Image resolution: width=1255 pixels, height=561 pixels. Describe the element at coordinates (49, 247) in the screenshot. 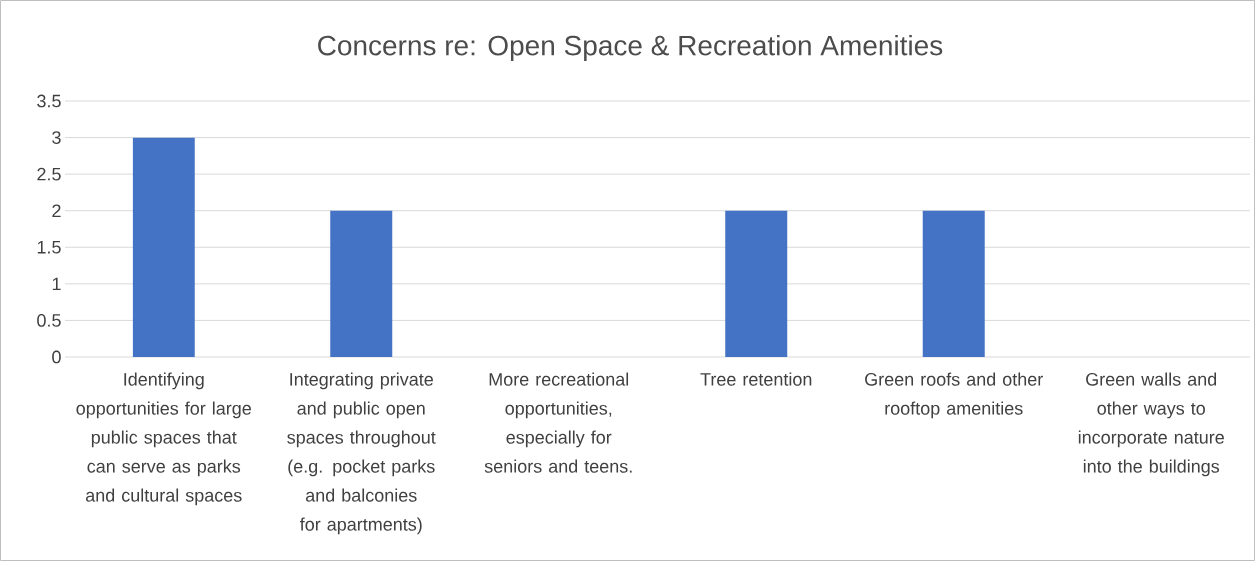

I see `y-tick-label: 1.5` at that location.